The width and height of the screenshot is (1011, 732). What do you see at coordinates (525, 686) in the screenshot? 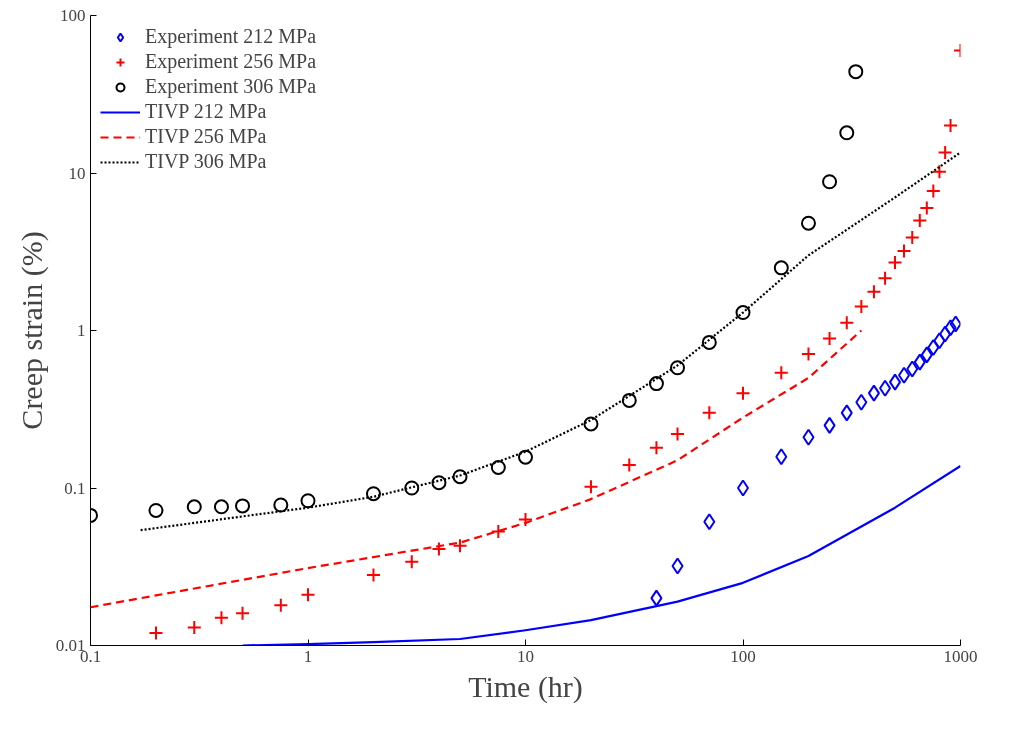
I see `x-axis-title: Time (hr)` at bounding box center [525, 686].